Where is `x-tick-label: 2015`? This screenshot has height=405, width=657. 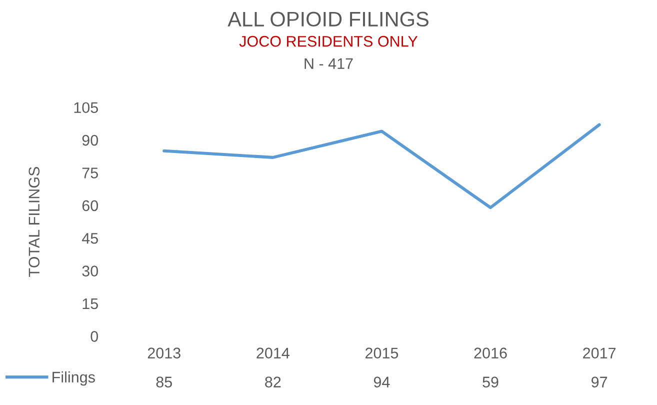
x-tick-label: 2015 is located at coordinates (381, 353).